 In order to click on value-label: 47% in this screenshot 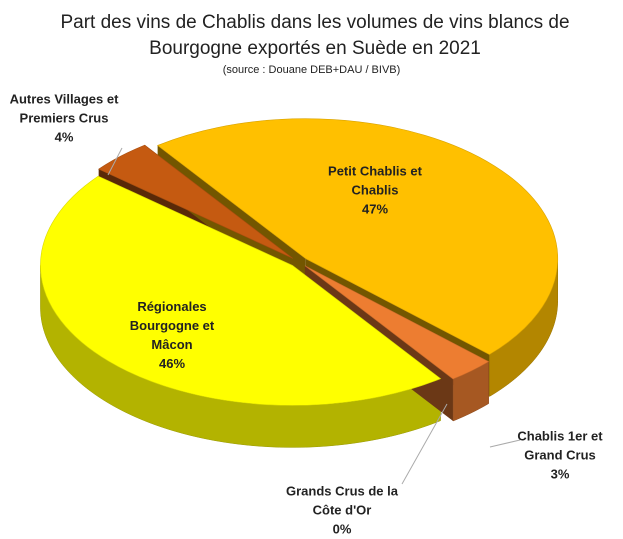, I will do `click(375, 209)`.